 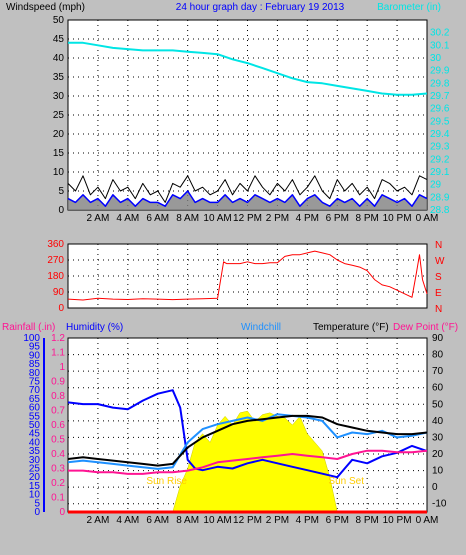 I want to click on humidity-tick-label: 85, so click(x=35, y=364).